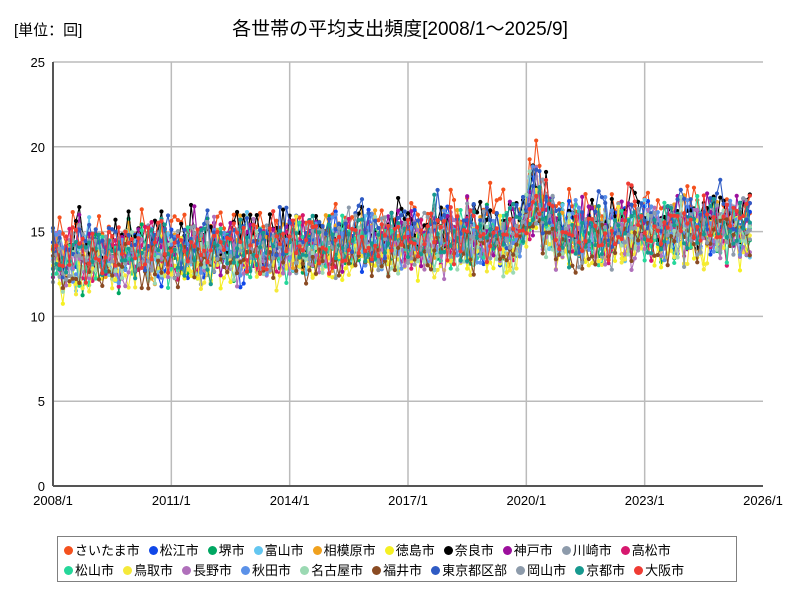  Describe the element at coordinates (331, 570) in the screenshot. I see `legend-item-名古屋市: 名古屋市` at that location.